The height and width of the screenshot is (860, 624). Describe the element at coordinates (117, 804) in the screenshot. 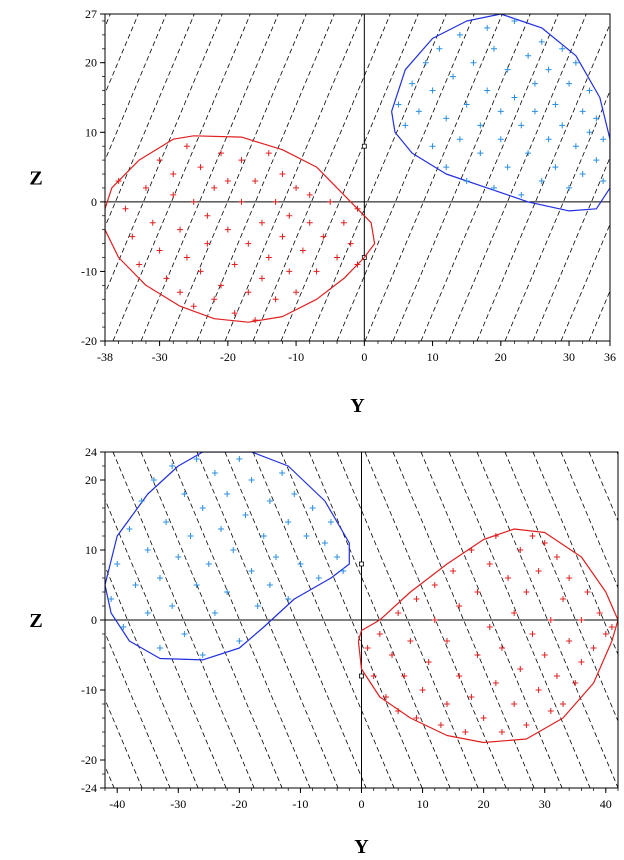

I see `x-tick-label: -40` at that location.